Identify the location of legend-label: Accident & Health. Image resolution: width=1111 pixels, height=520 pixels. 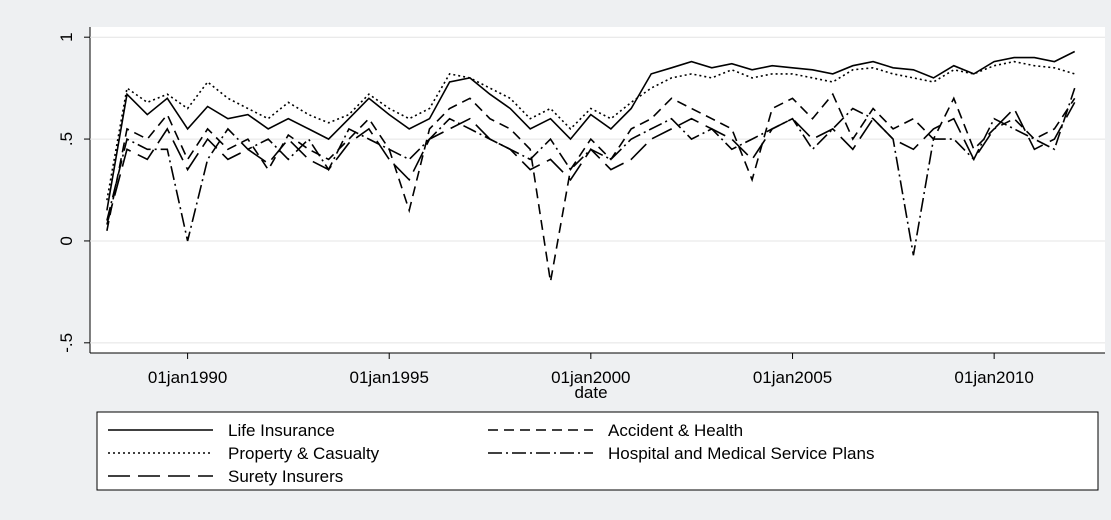
(675, 430).